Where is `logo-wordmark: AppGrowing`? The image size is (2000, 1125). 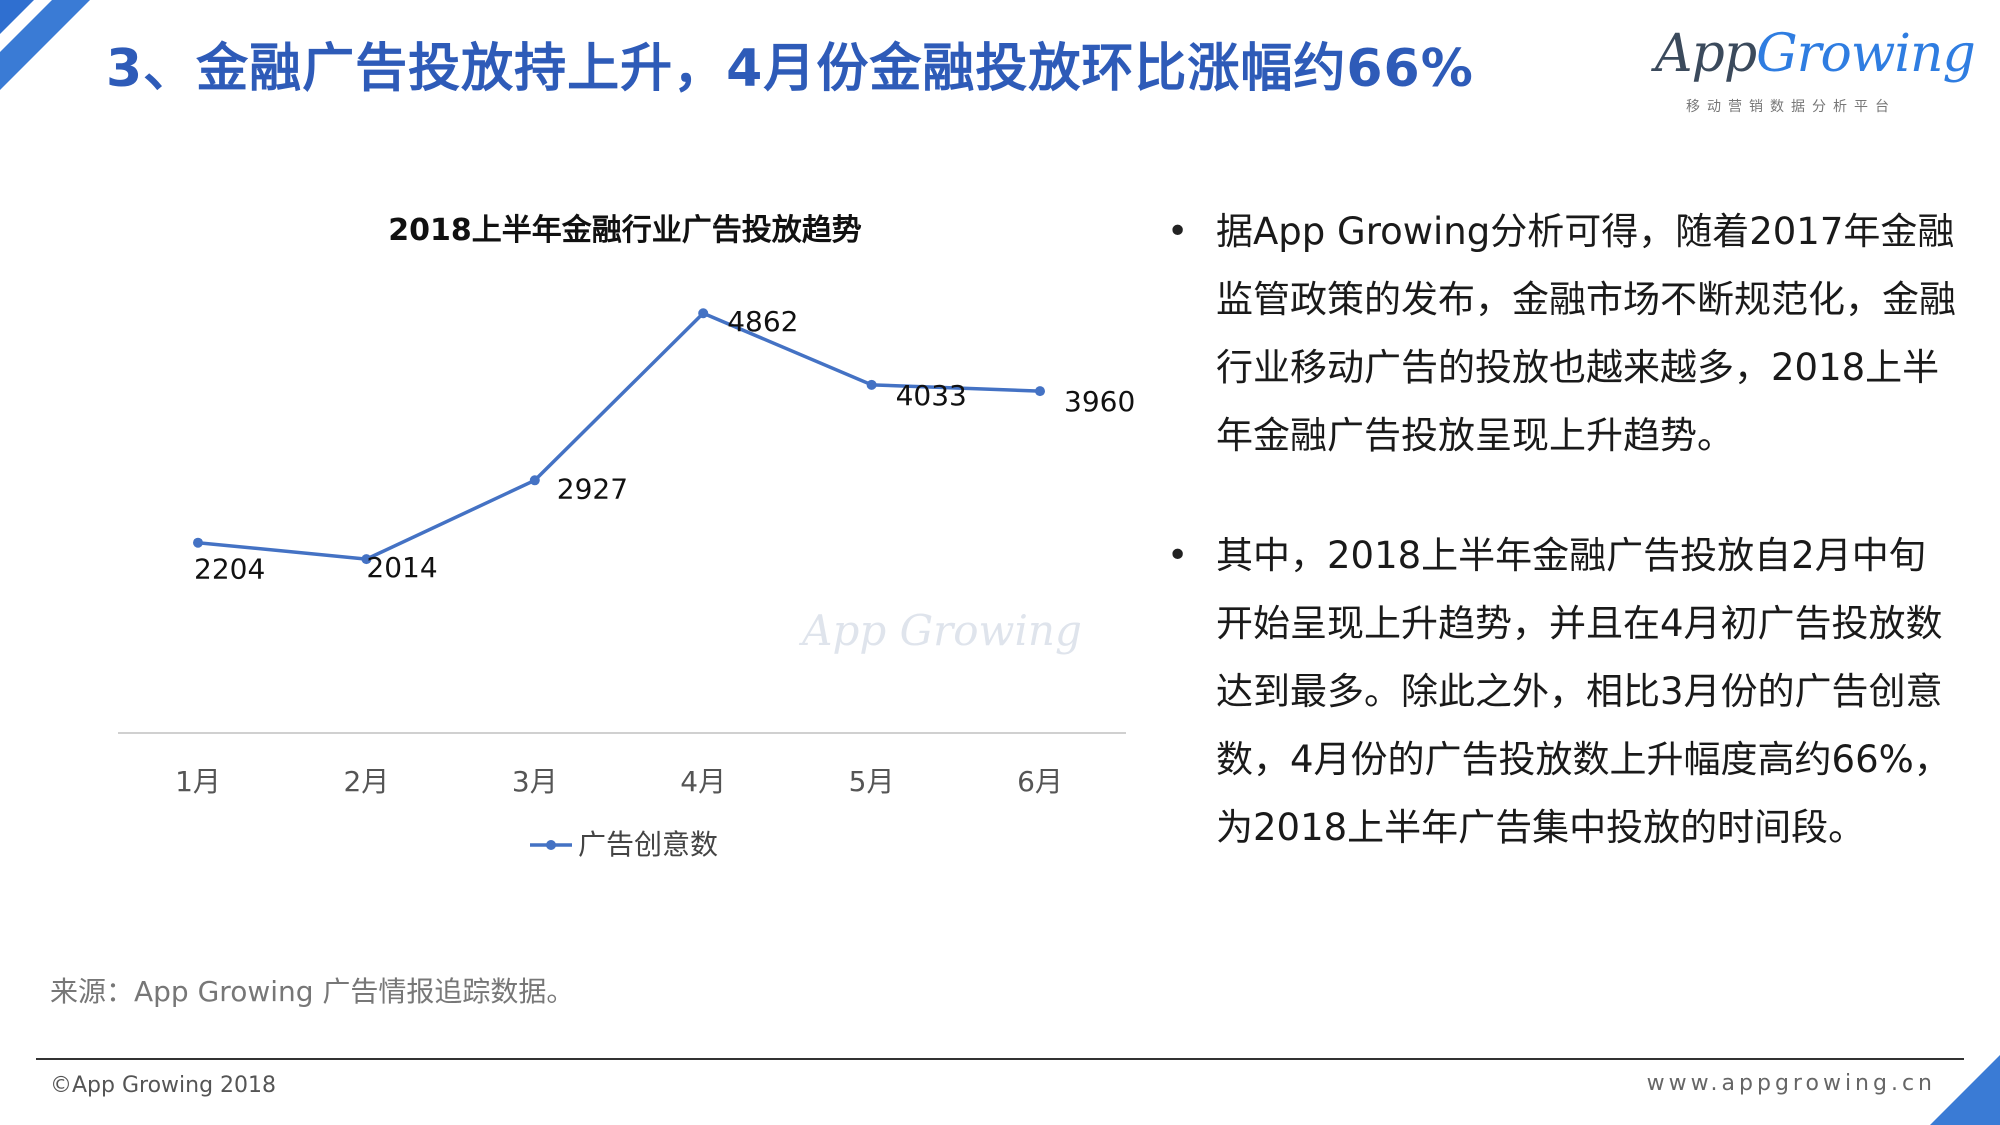 logo-wordmark: AppGrowing is located at coordinates (1815, 54).